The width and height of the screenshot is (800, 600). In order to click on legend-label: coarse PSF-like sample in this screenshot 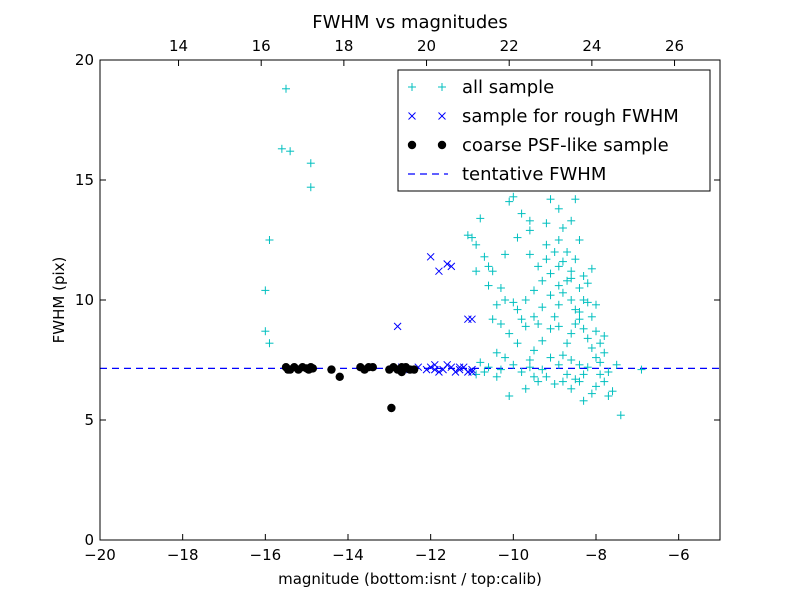, I will do `click(565, 145)`.